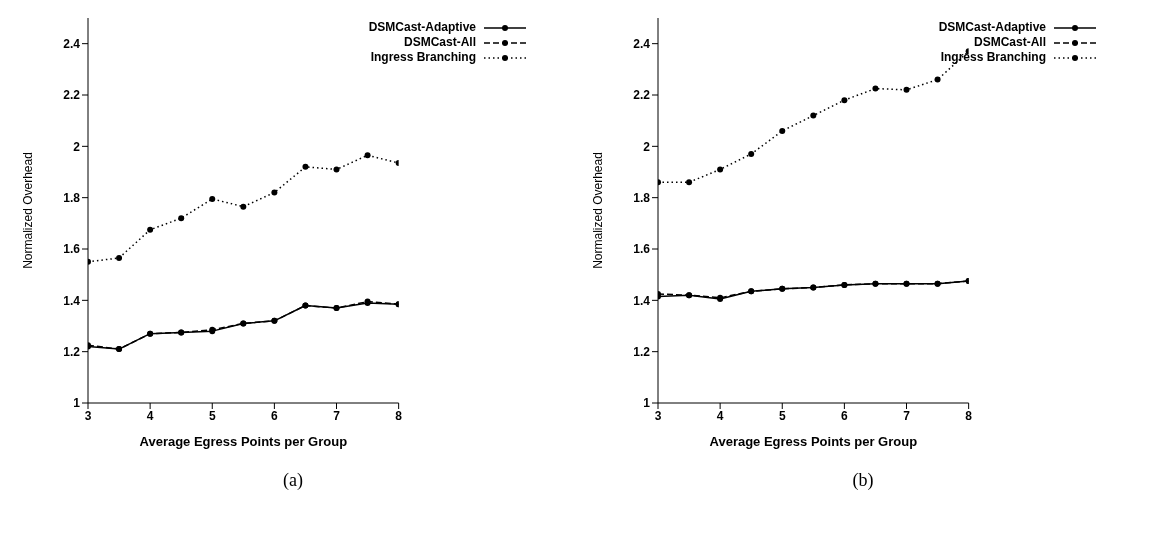  Describe the element at coordinates (863, 480) in the screenshot. I see `text: (b)` at that location.